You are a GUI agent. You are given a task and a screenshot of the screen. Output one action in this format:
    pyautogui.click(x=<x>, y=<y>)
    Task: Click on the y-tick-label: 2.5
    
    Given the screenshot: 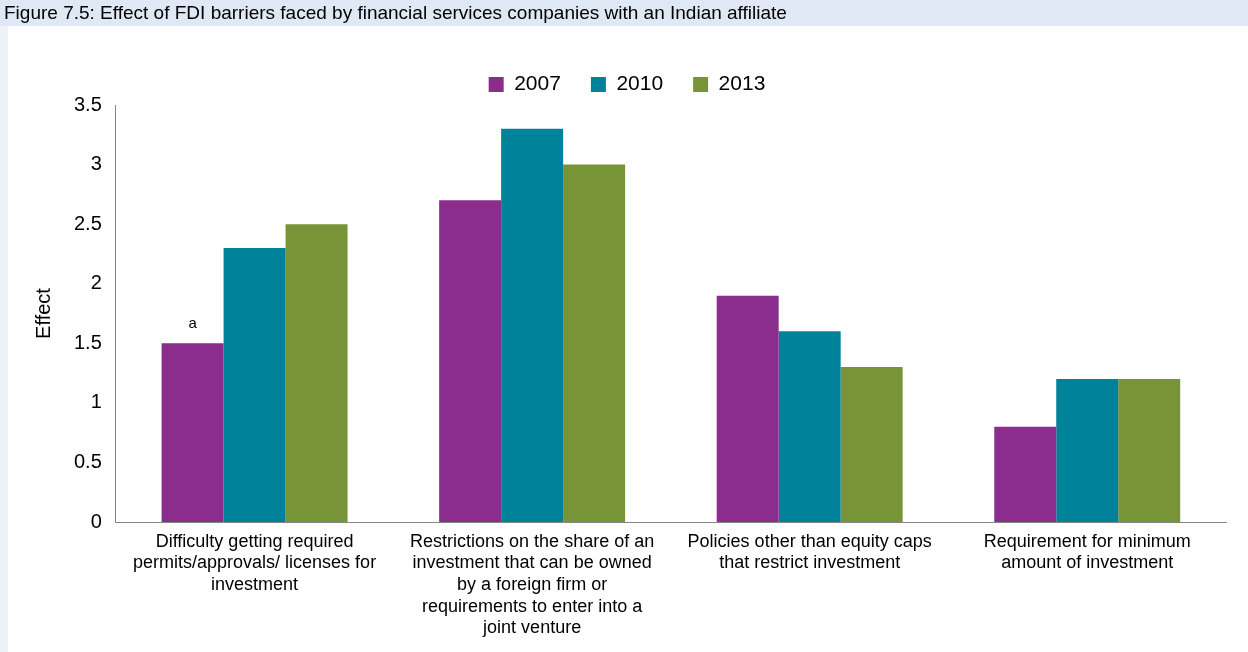 What is the action you would take?
    pyautogui.click(x=87, y=222)
    